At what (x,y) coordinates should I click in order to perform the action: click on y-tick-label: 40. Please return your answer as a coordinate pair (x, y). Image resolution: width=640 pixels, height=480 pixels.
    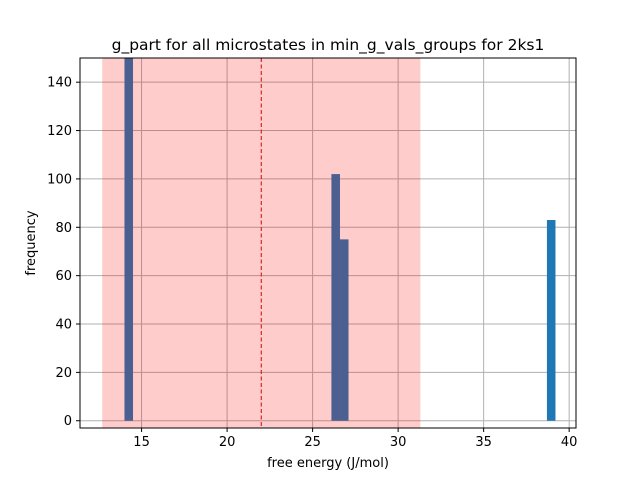
    Looking at the image, I should click on (63, 325).